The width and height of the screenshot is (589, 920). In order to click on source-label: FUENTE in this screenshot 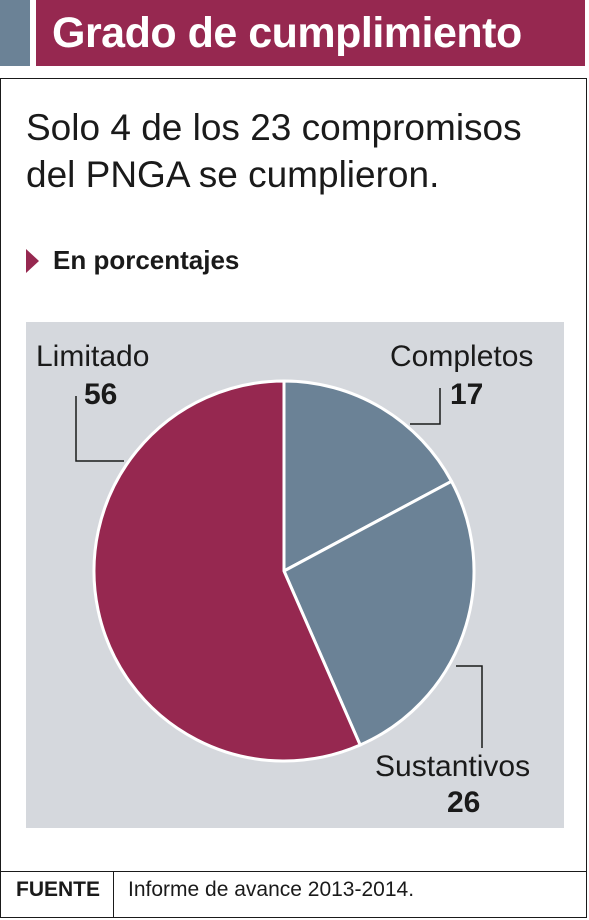, I will do `click(58, 889)`.